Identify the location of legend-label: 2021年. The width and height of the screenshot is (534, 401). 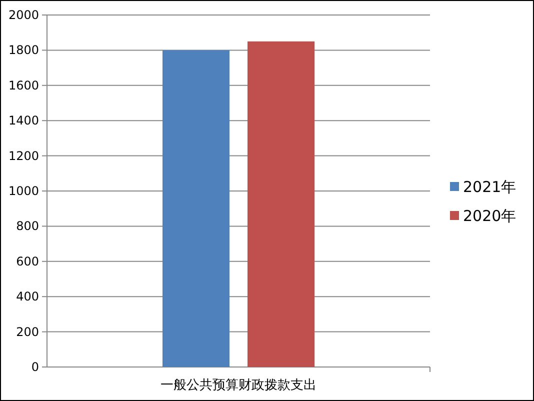
(489, 187).